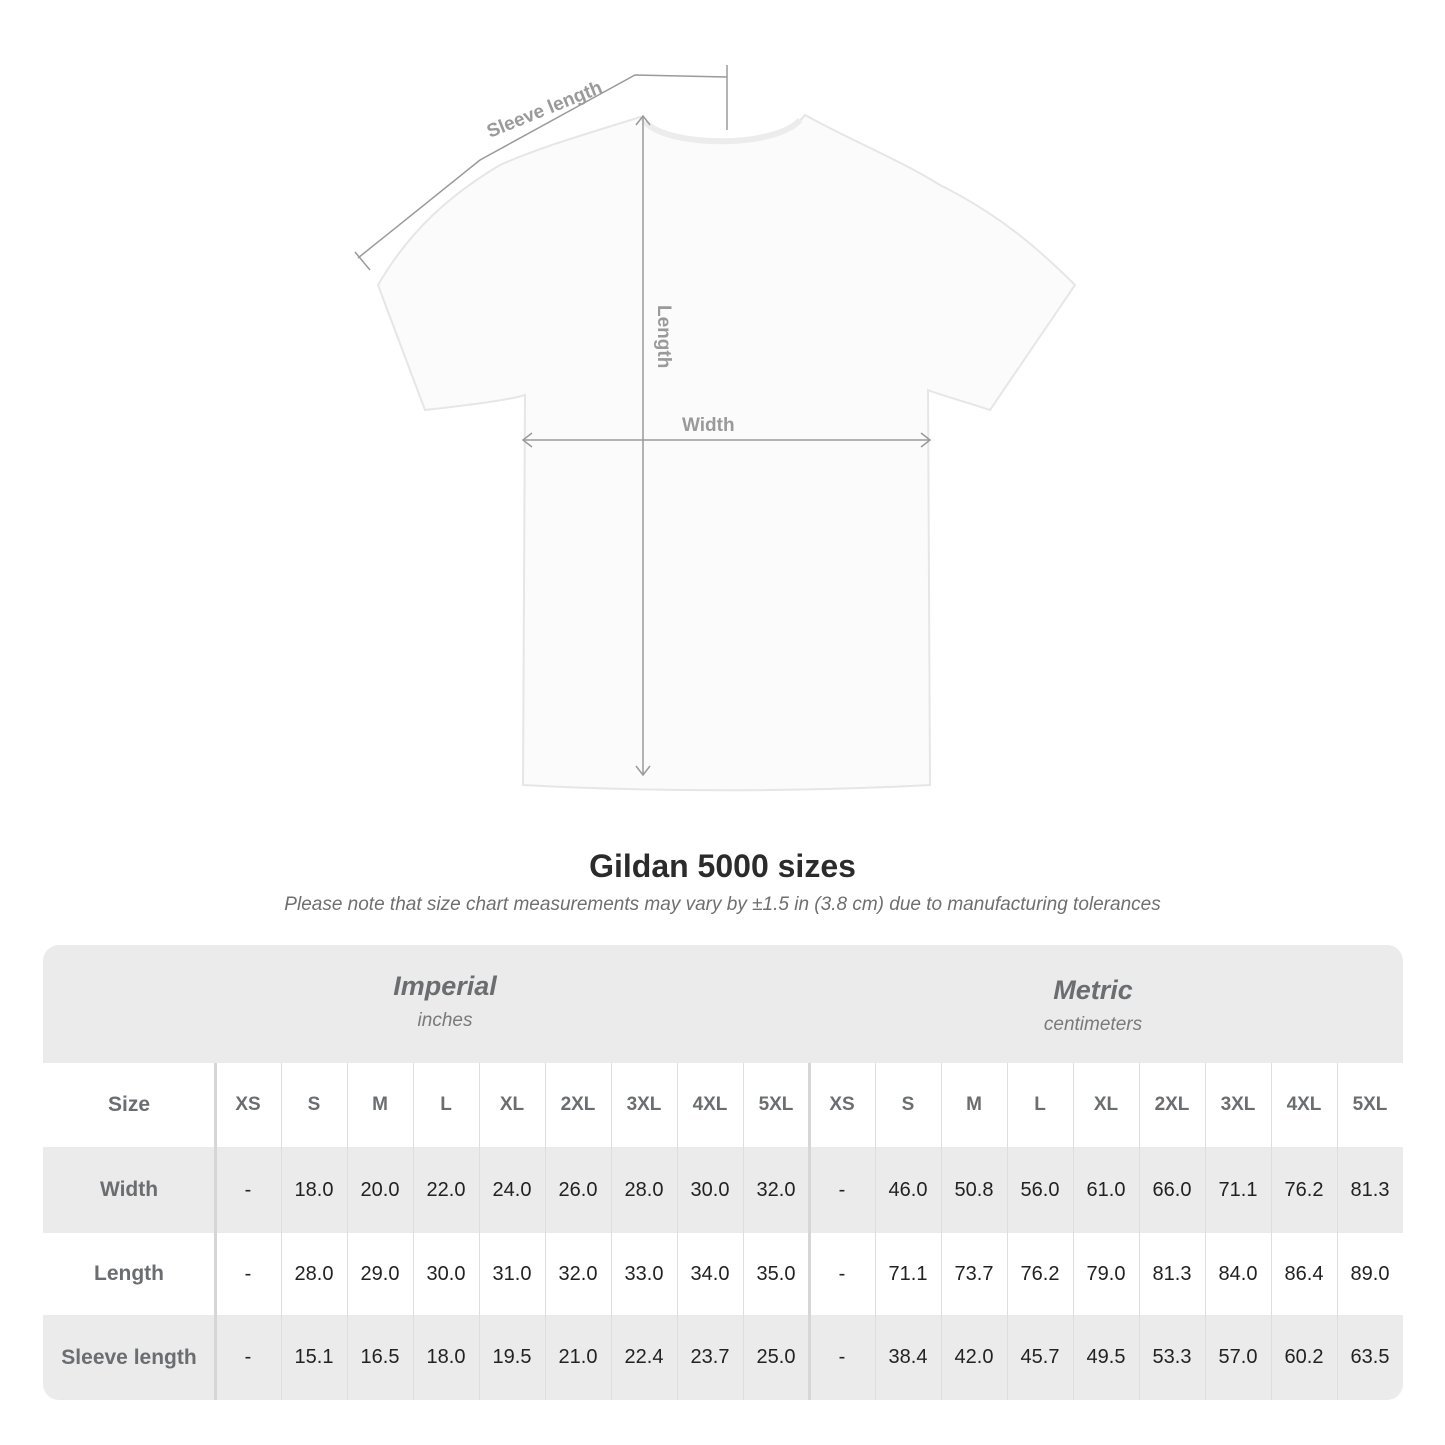 This screenshot has width=1445, height=1445. Describe the element at coordinates (1172, 1189) in the screenshot. I see `metric-value: 66.0` at that location.